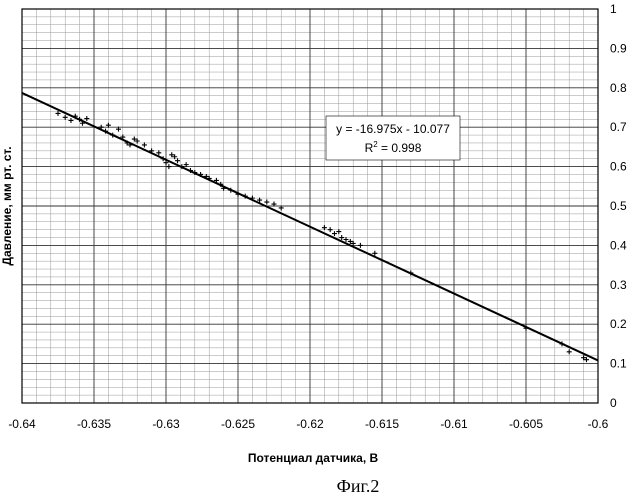  What do you see at coordinates (400, 148) in the screenshot?
I see `r-squared-value: = 0.998` at bounding box center [400, 148].